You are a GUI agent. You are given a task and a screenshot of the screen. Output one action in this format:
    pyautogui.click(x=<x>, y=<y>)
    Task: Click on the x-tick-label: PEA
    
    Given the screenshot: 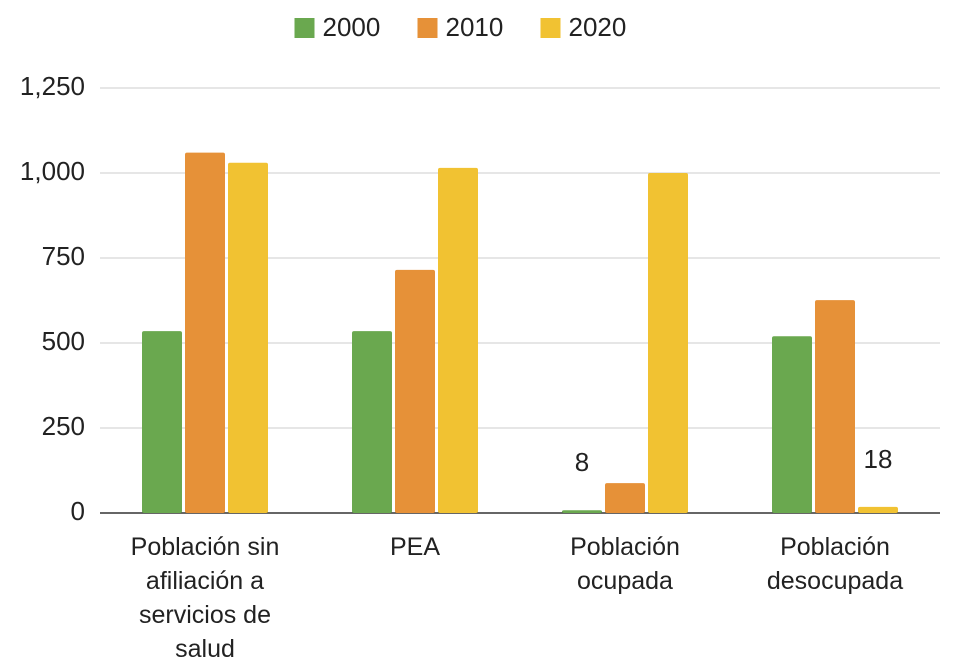 What is the action you would take?
    pyautogui.click(x=415, y=547)
    